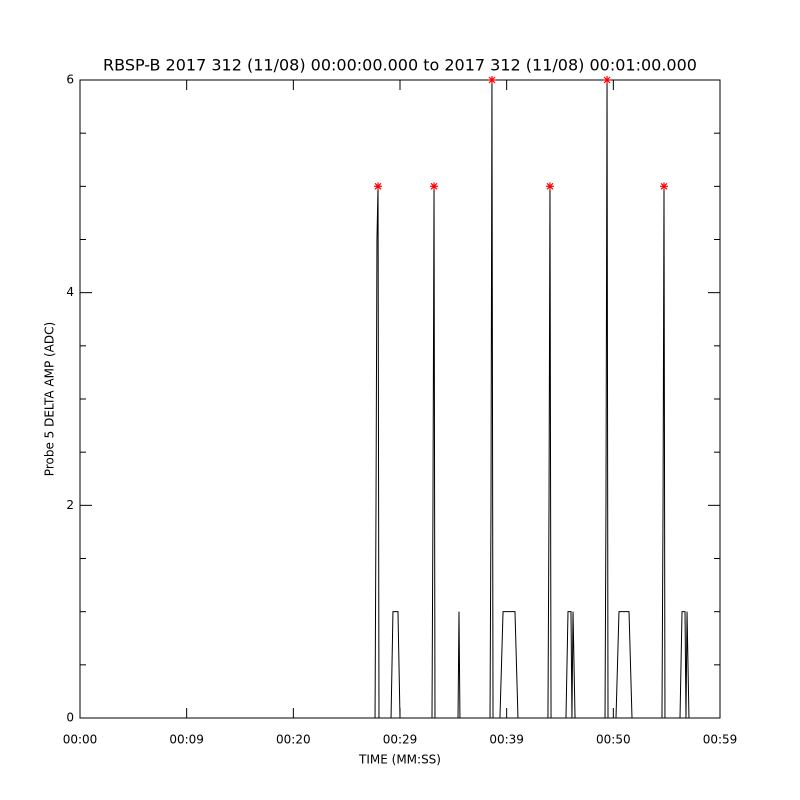  I want to click on x-tick-label: 00:50, so click(613, 740).